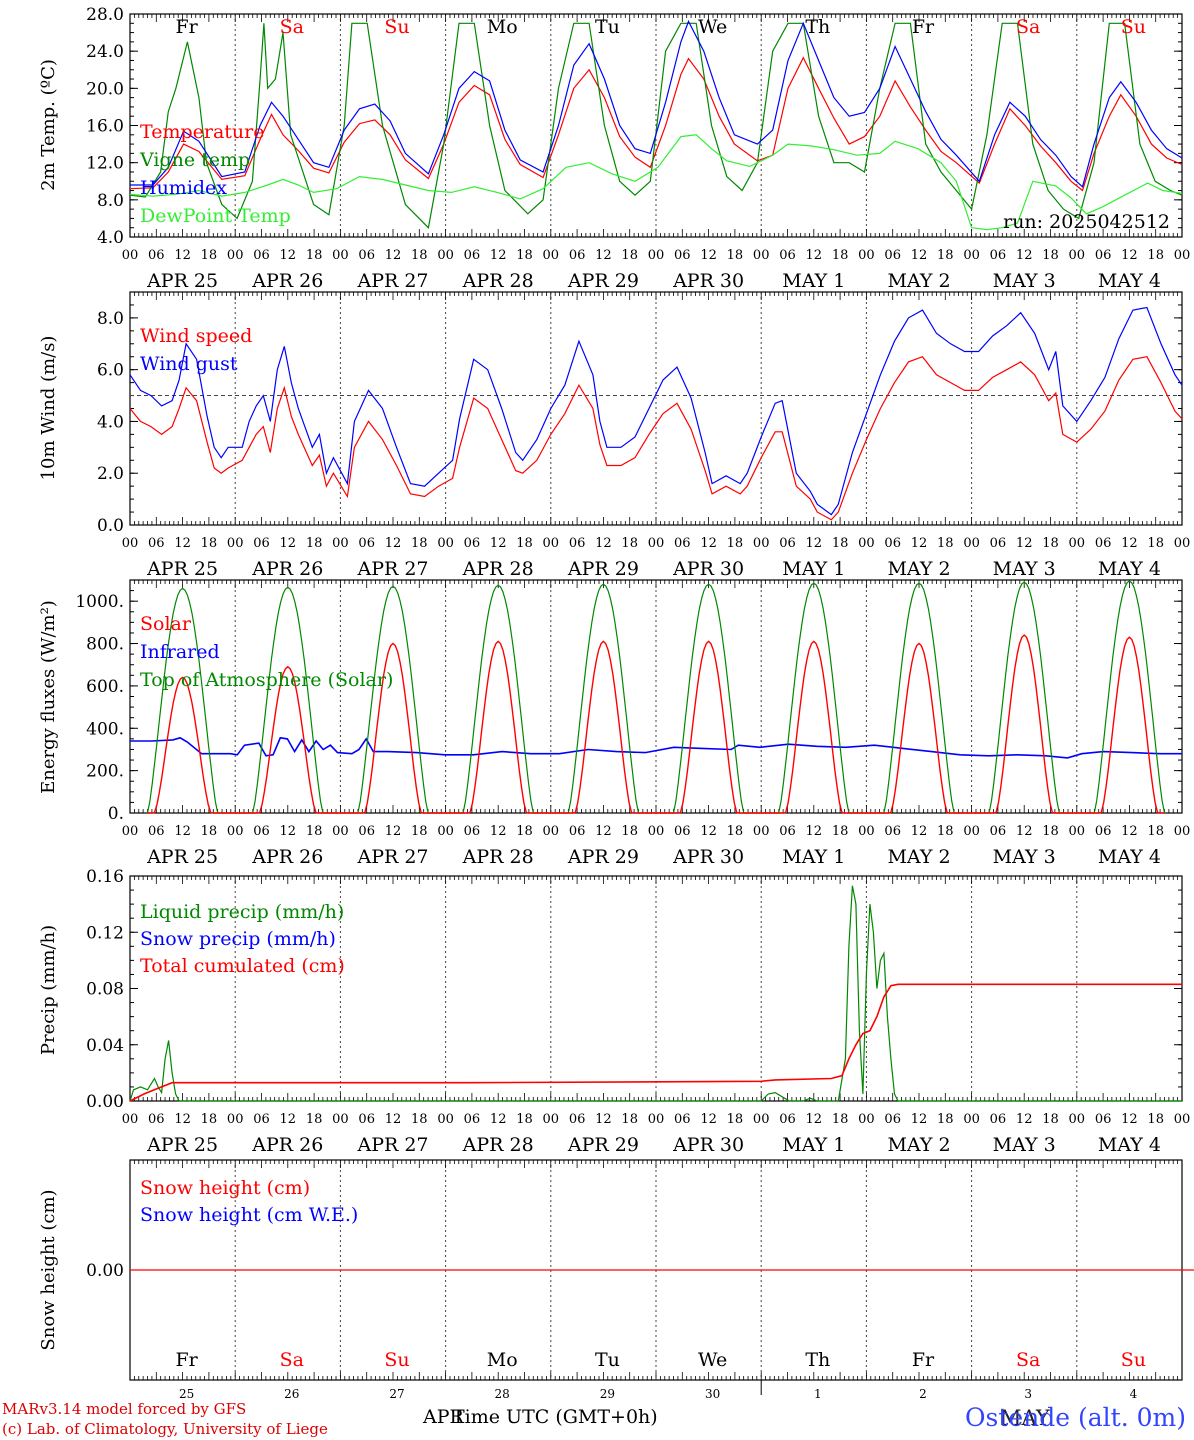 The width and height of the screenshot is (1194, 1440). Describe the element at coordinates (656, 182) in the screenshot. I see `series-dewpoint-temp` at that location.